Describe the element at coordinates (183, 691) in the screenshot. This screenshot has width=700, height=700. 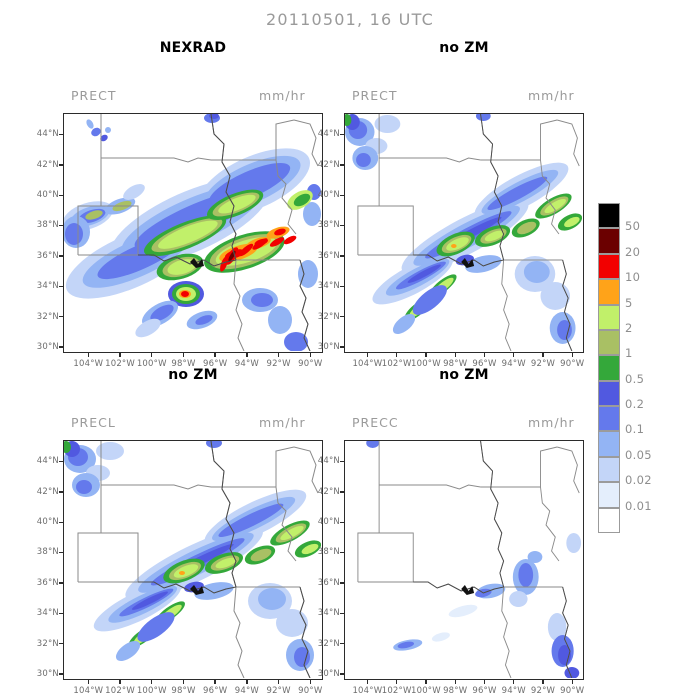
I see `xtick-nozm-precl-98: 98°W` at that location.